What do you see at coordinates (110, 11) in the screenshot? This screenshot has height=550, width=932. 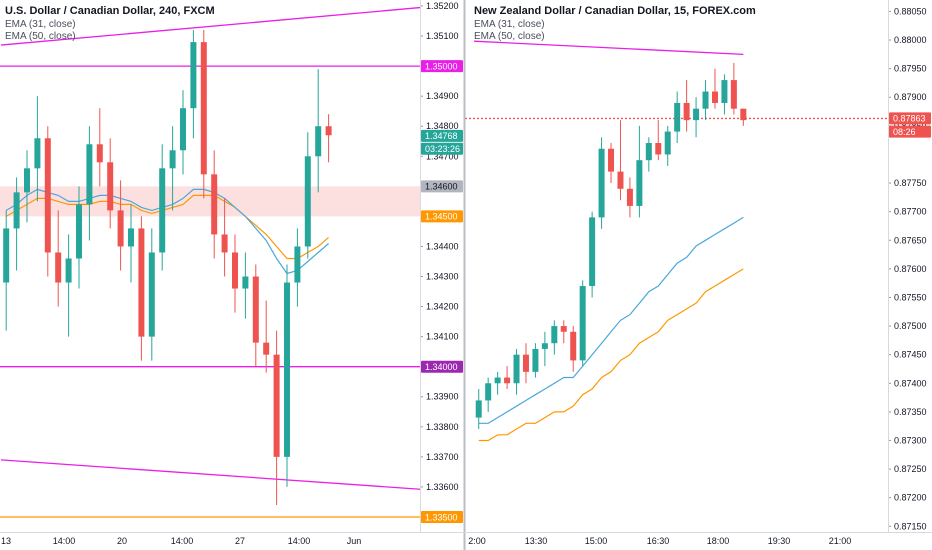 I see `usdcad-title: U.S. Dollar / Canadian Dollar, 240, FXCM` at bounding box center [110, 11].